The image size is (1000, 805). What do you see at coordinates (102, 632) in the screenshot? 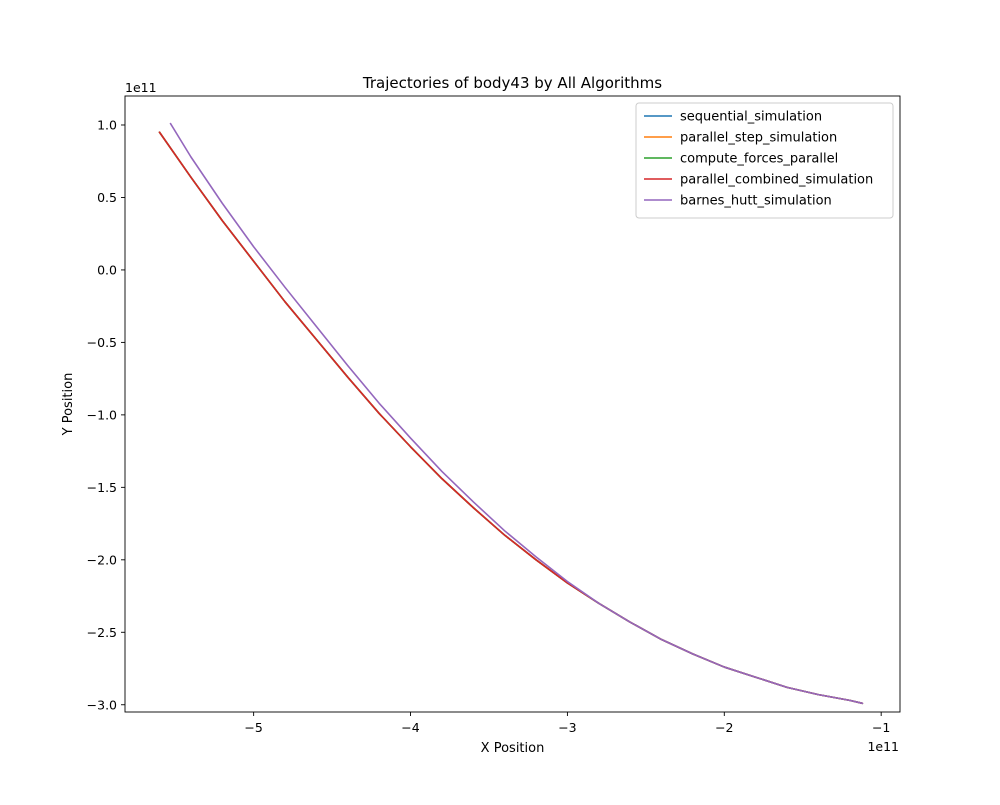
I see `y-tick-label: −2.5` at bounding box center [102, 632].